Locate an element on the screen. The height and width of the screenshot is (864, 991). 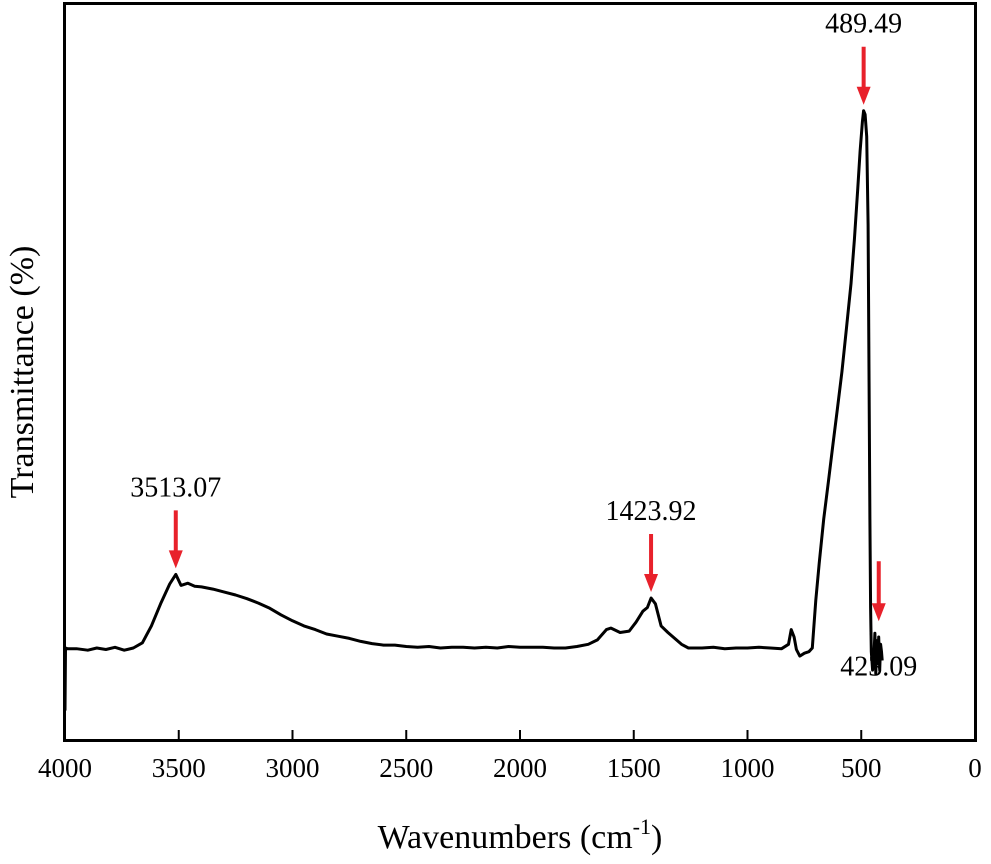
x-tick-label-2500: 2500 is located at coordinates (406, 768).